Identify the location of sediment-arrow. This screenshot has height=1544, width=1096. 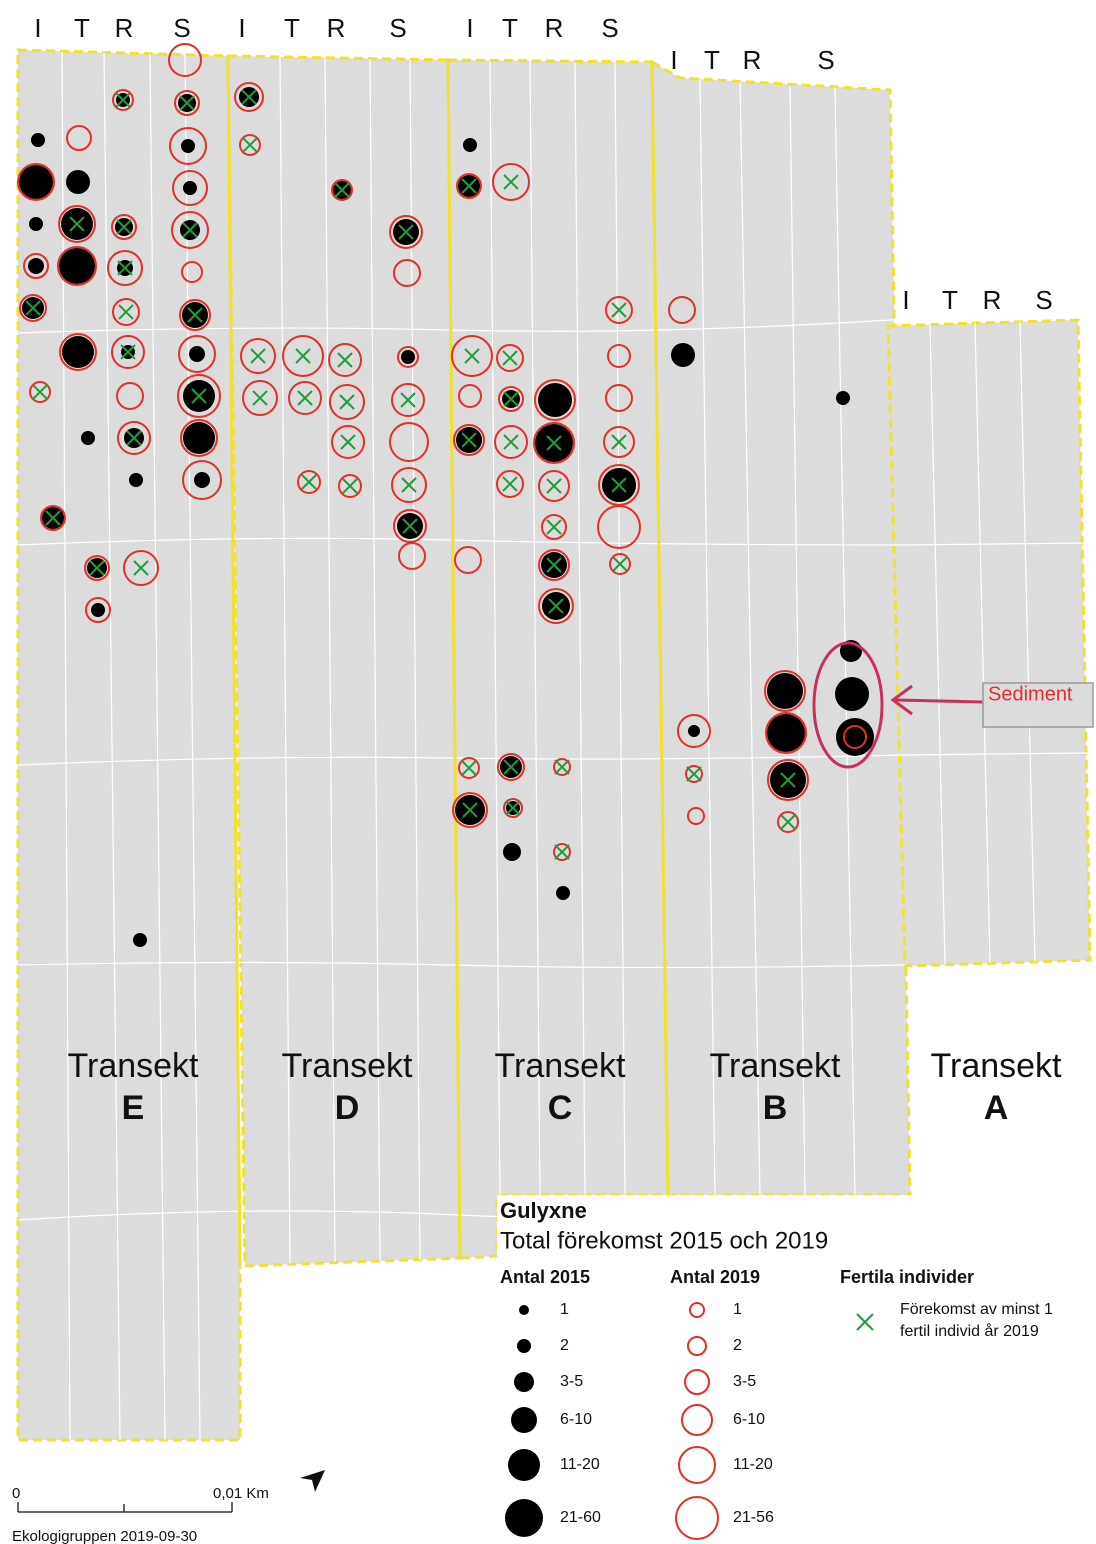
(939, 701).